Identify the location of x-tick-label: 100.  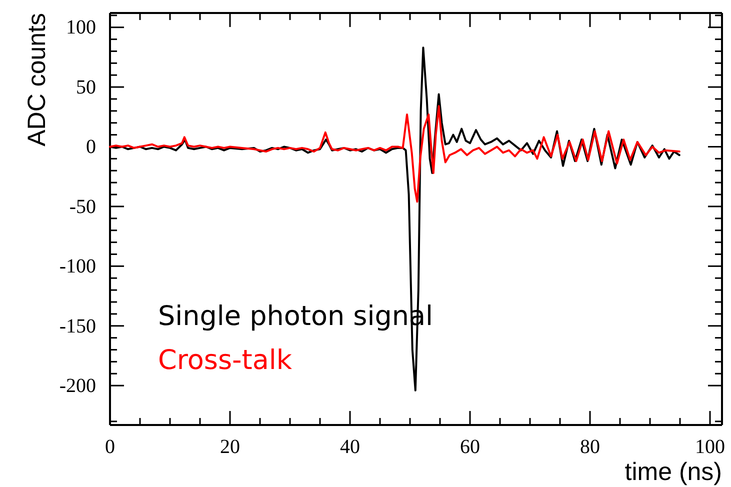
(710, 447).